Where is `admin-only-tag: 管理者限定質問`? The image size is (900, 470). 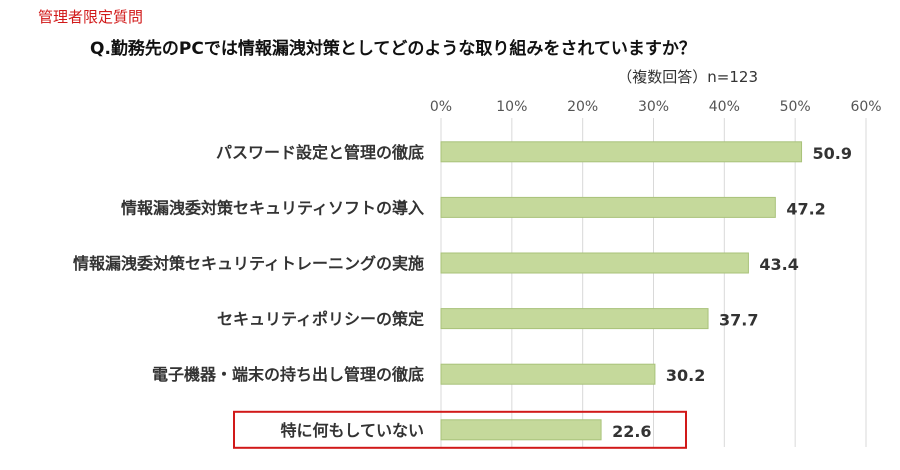 admin-only-tag: 管理者限定質問 is located at coordinates (91, 17).